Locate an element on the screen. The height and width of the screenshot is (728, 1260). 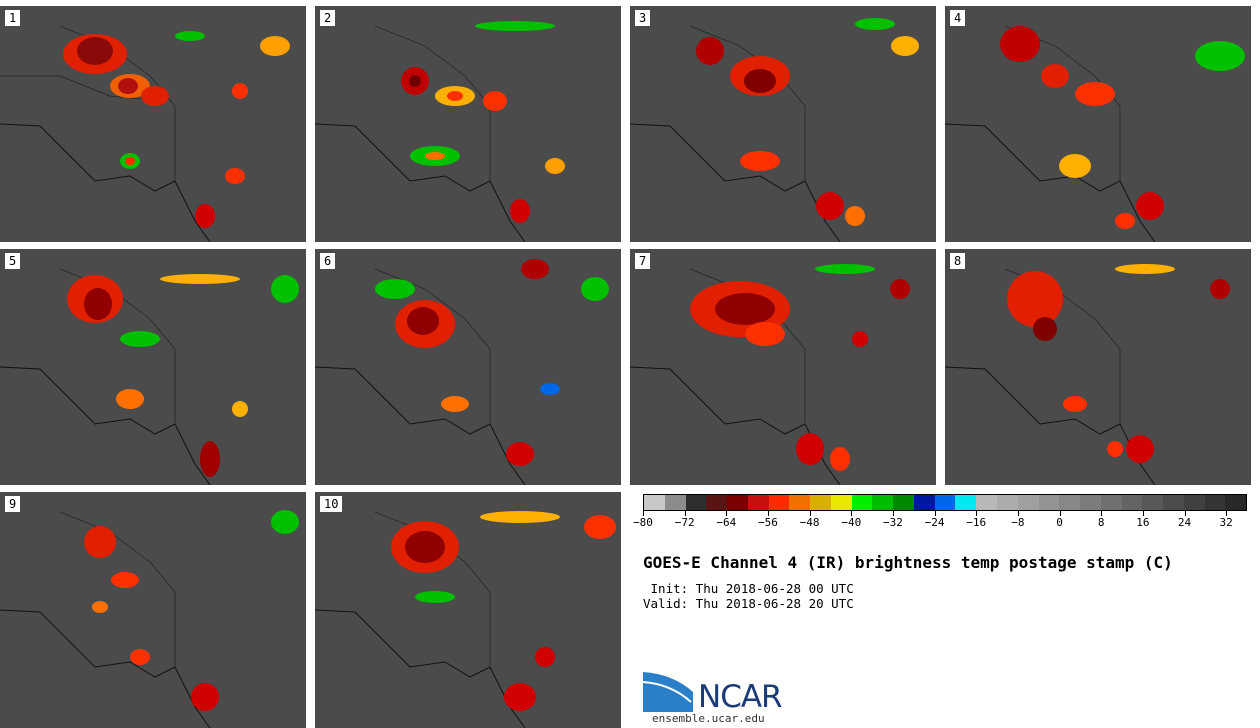
colorbar-tick-label: −48 is located at coordinates (809, 522).